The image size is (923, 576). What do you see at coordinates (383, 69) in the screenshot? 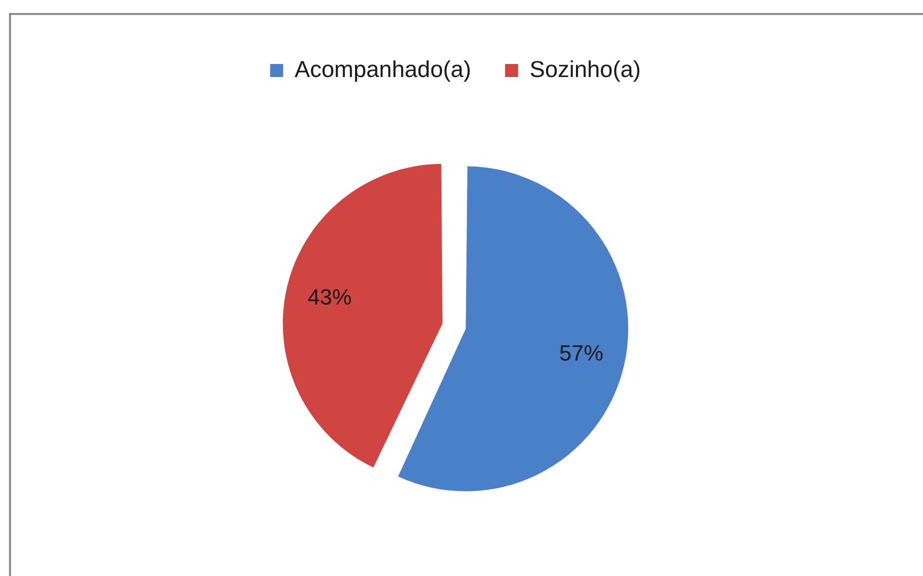
I see `legend-label: Acompanhado(a)` at bounding box center [383, 69].